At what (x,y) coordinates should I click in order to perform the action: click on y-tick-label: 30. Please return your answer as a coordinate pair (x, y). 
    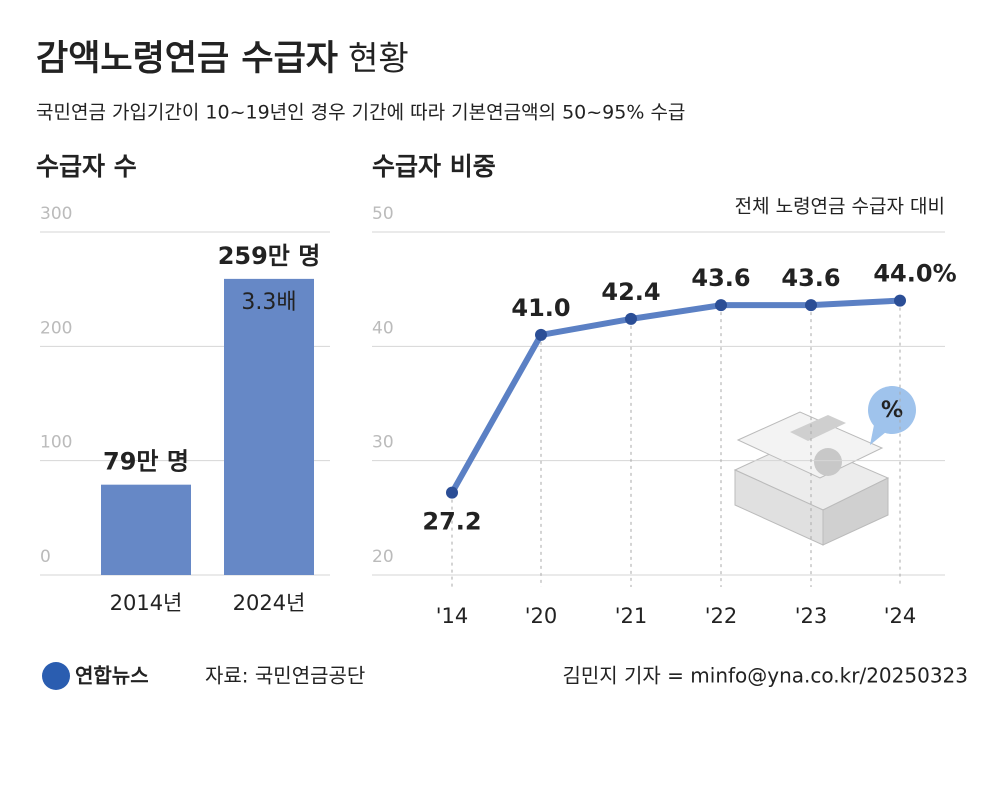
    Looking at the image, I should click on (383, 443).